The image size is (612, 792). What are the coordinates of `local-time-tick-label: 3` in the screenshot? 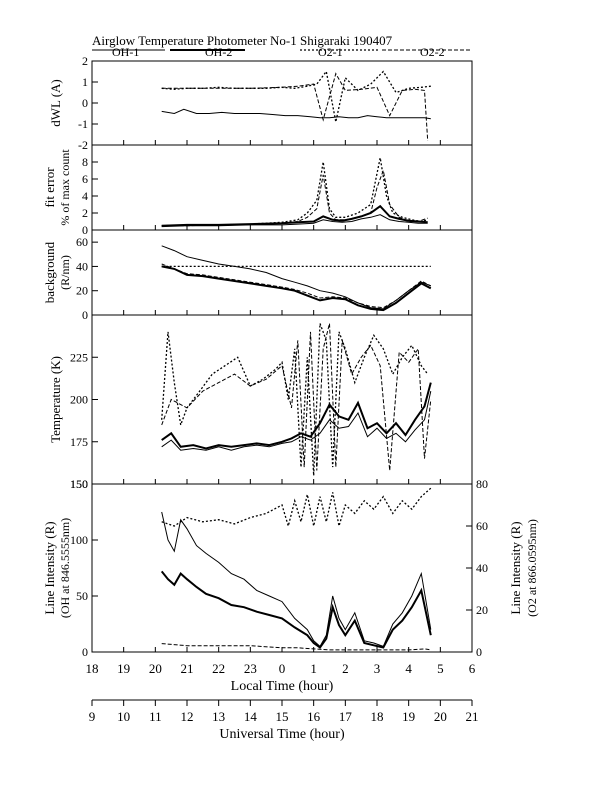 It's located at (377, 668).